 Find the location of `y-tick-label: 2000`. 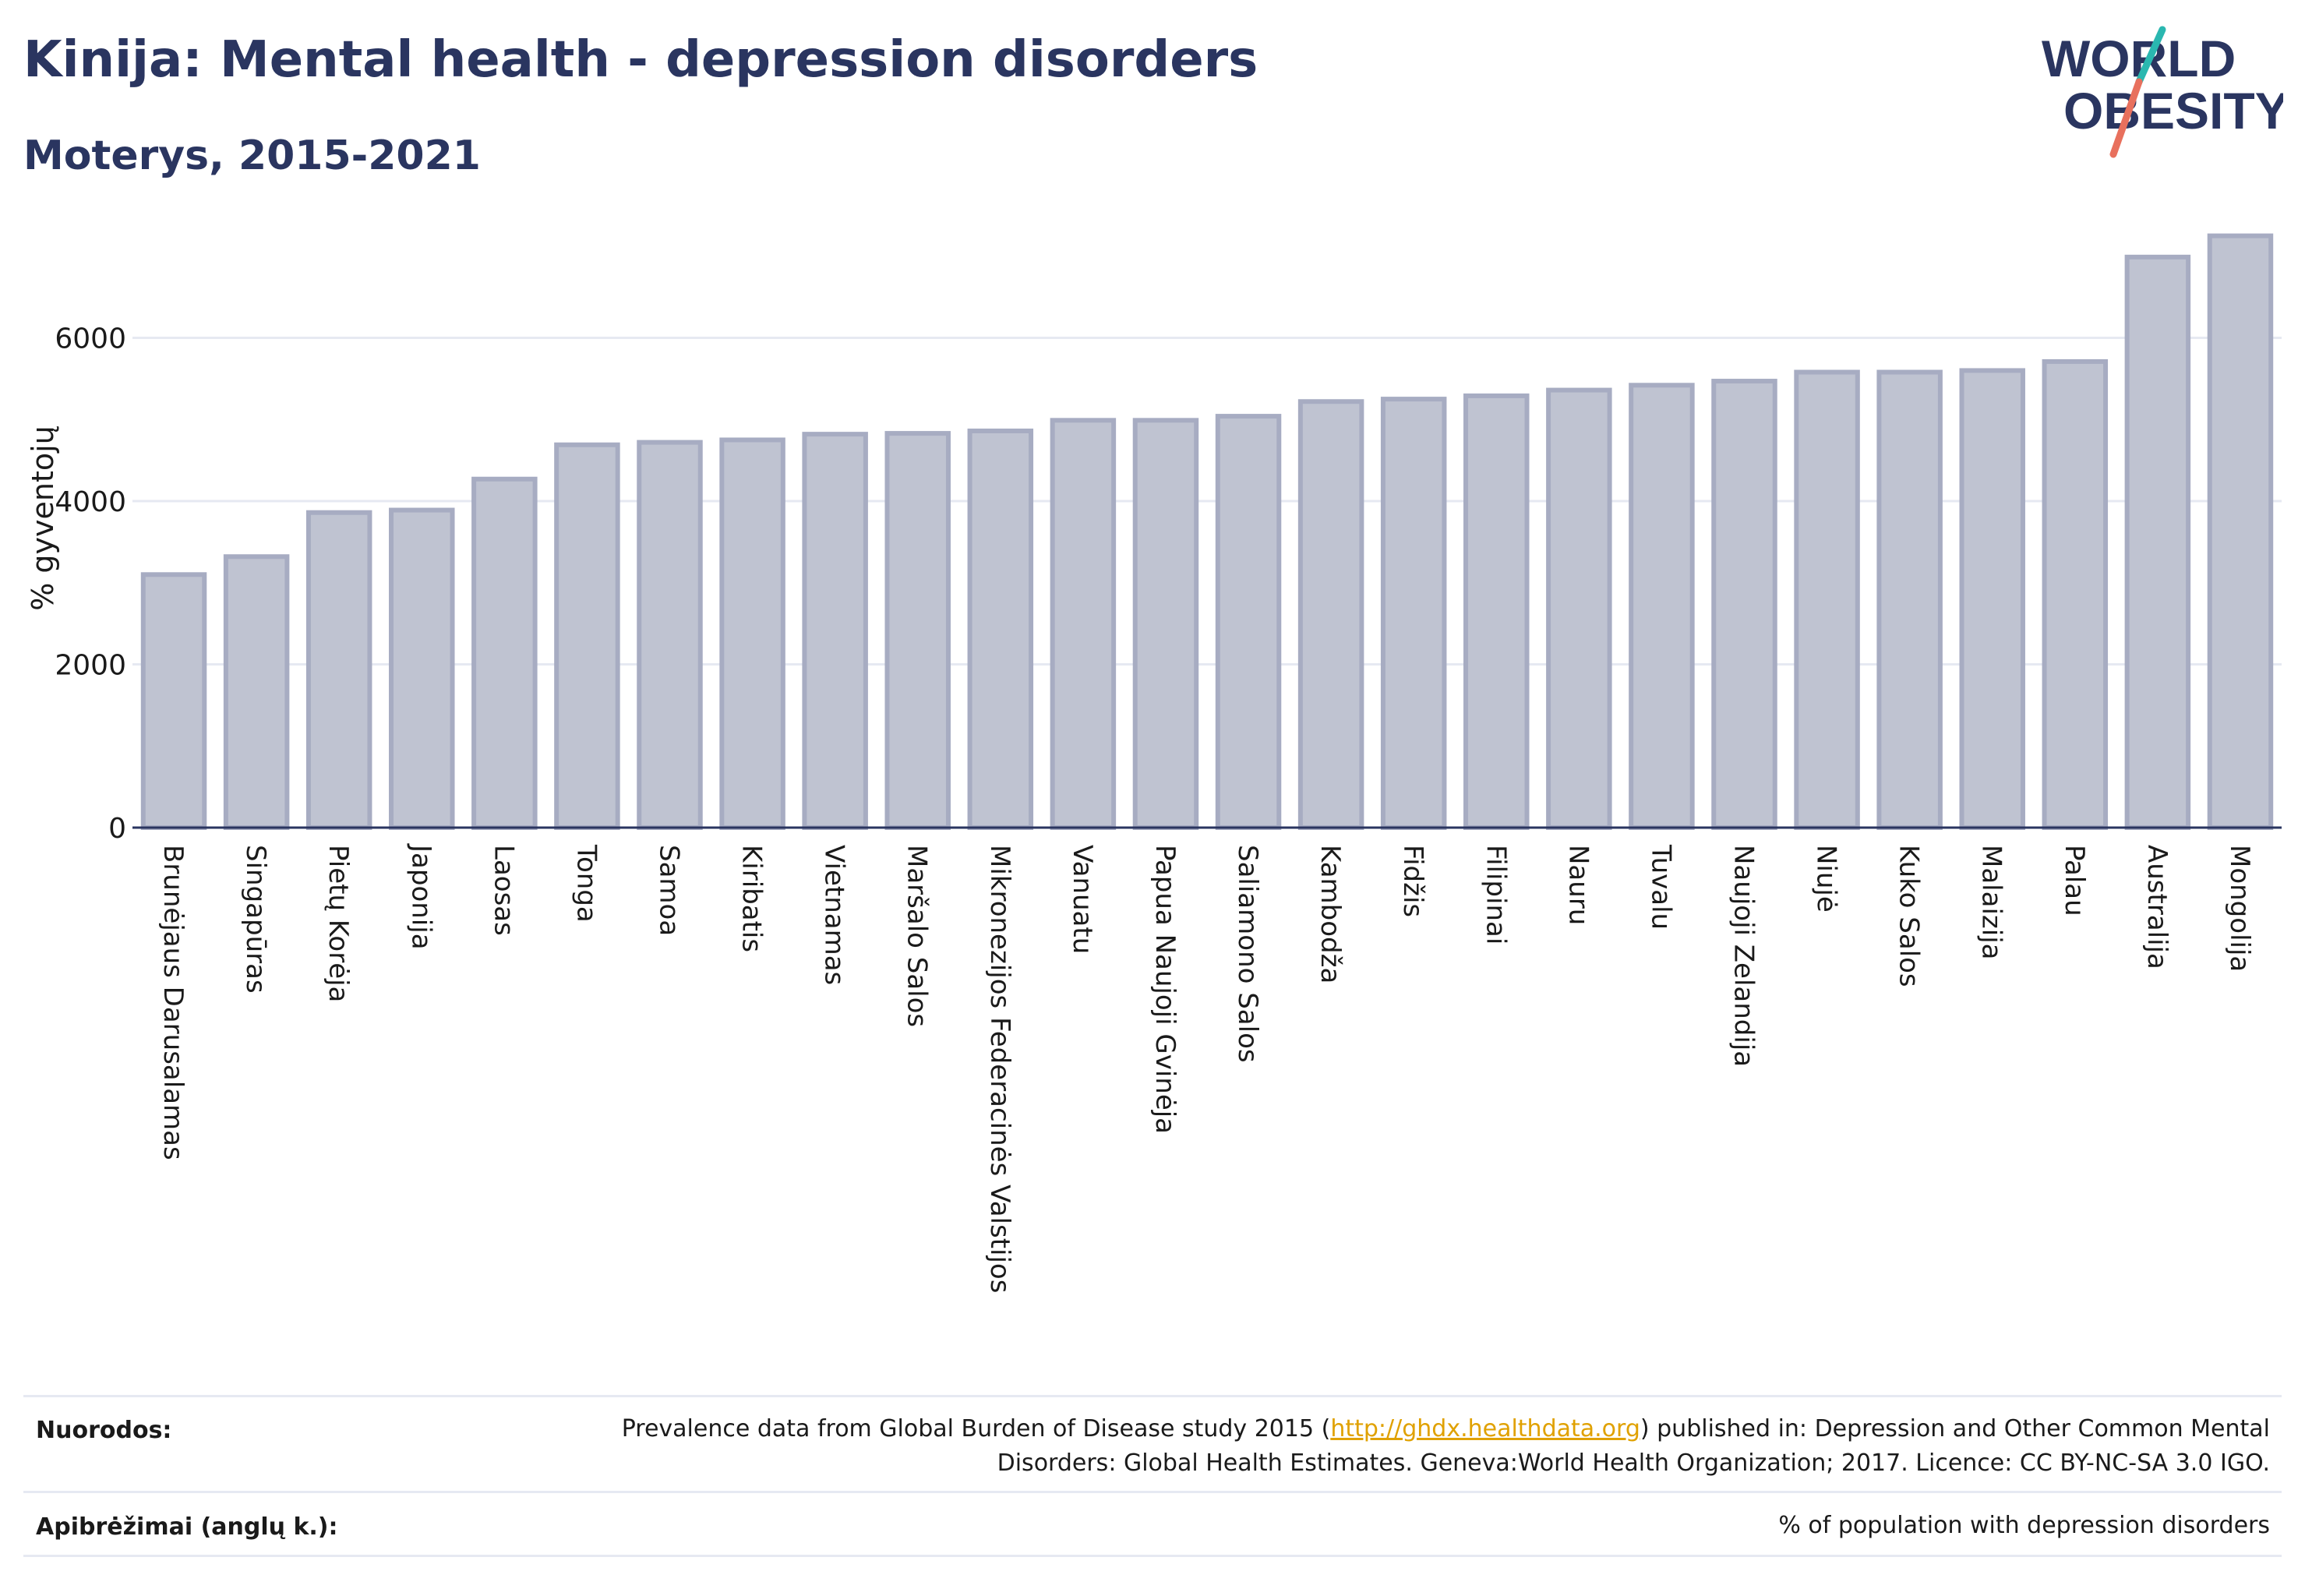

y-tick-label: 2000 is located at coordinates (90, 666).